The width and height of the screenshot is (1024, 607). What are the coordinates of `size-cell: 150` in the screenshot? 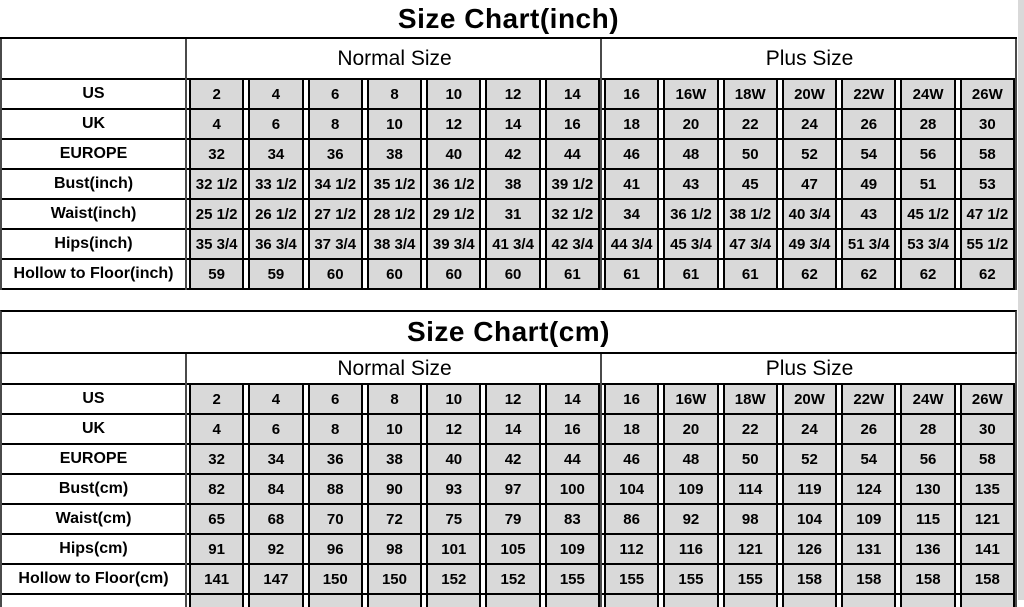 It's located at (394, 579).